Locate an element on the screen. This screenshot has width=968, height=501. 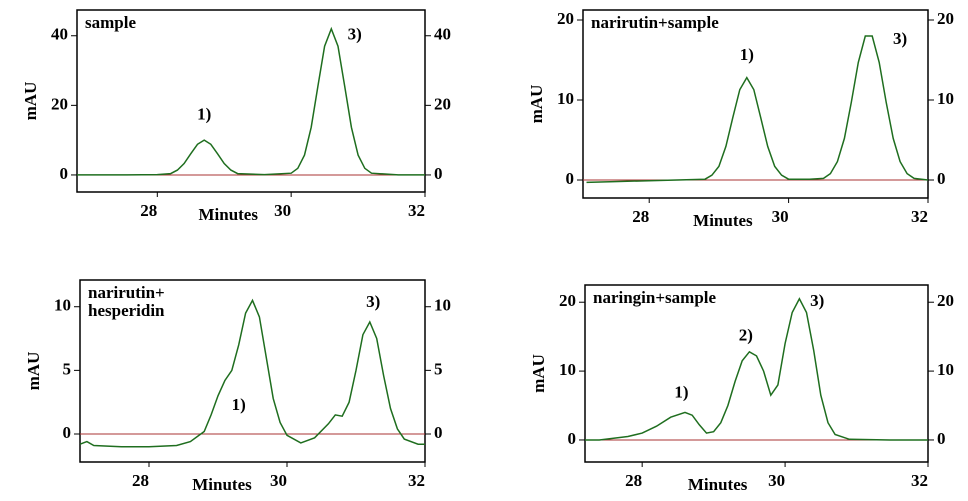
peak-label: 2) is located at coordinates (746, 335).